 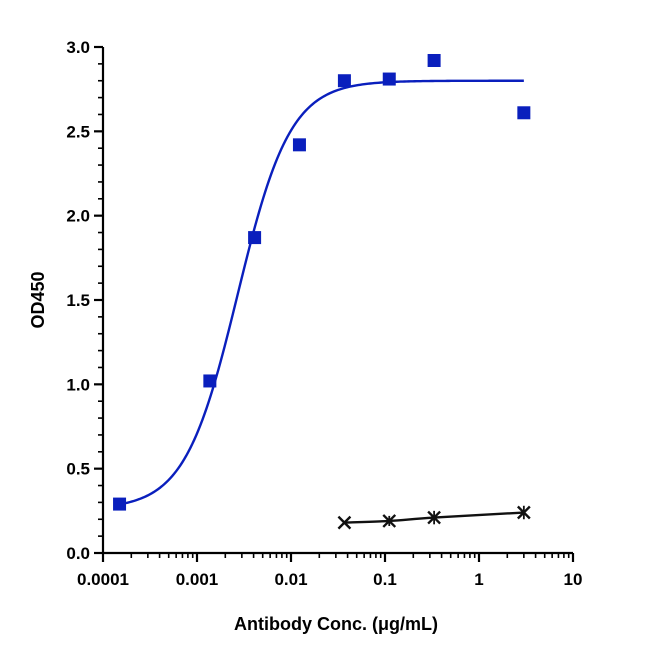 What do you see at coordinates (290, 579) in the screenshot?
I see `x-tick-label: 0.01` at bounding box center [290, 579].